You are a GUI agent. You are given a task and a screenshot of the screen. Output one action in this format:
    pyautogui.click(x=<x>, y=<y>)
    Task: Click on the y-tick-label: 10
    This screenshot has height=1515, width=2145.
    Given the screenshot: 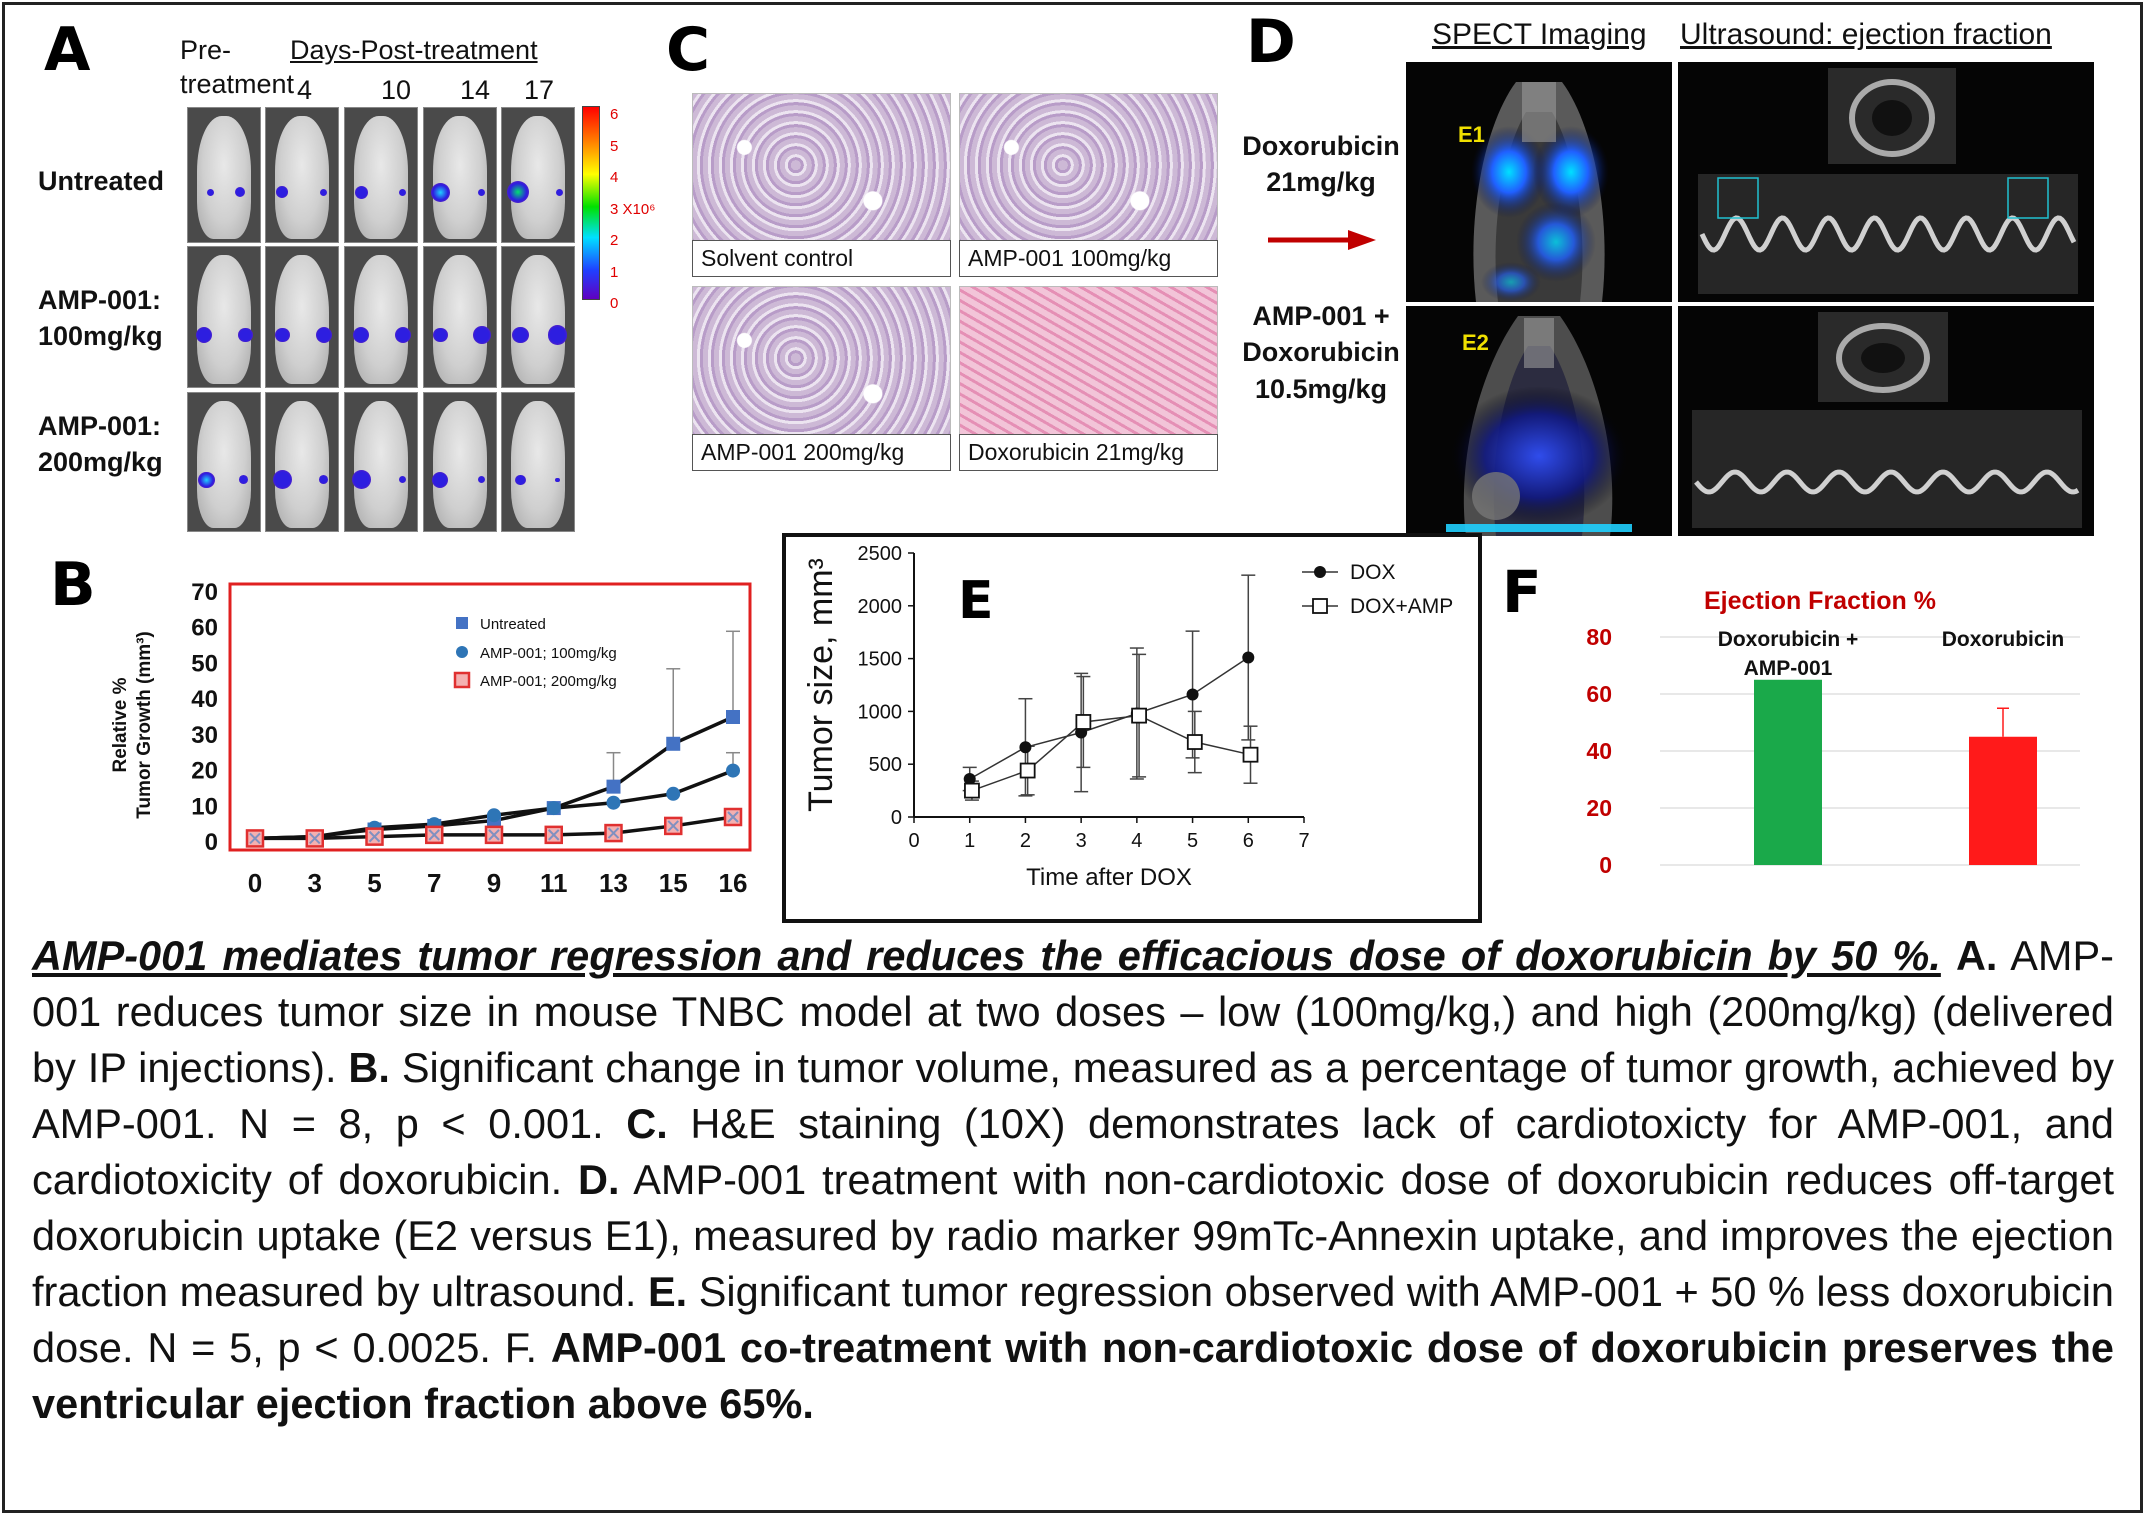 What is the action you would take?
    pyautogui.click(x=204, y=806)
    